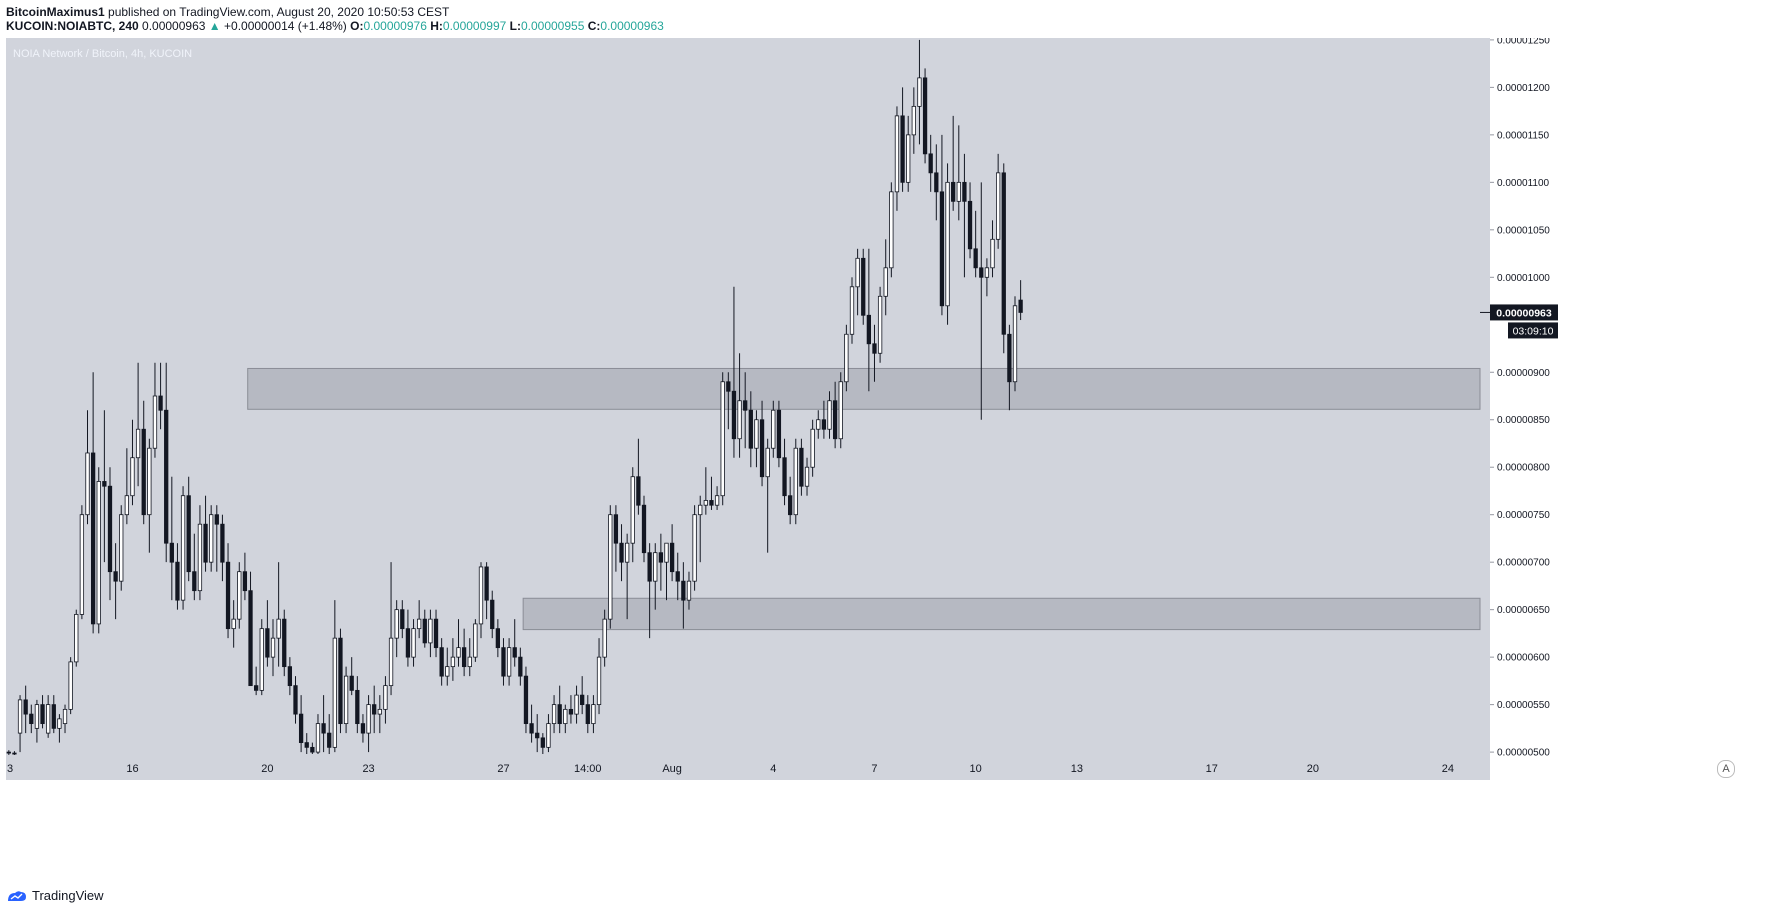  I want to click on countdown-box, so click(1533, 330).